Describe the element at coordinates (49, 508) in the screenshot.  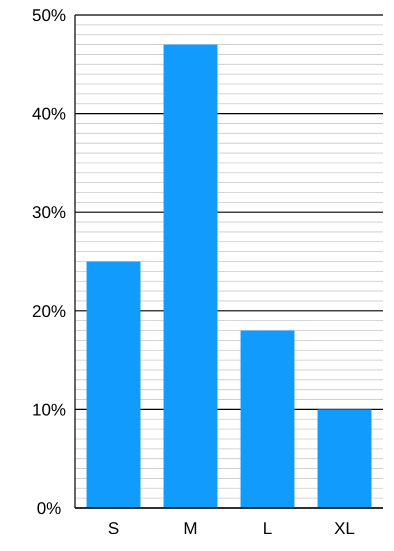
I see `y-tick-label: 0%` at that location.